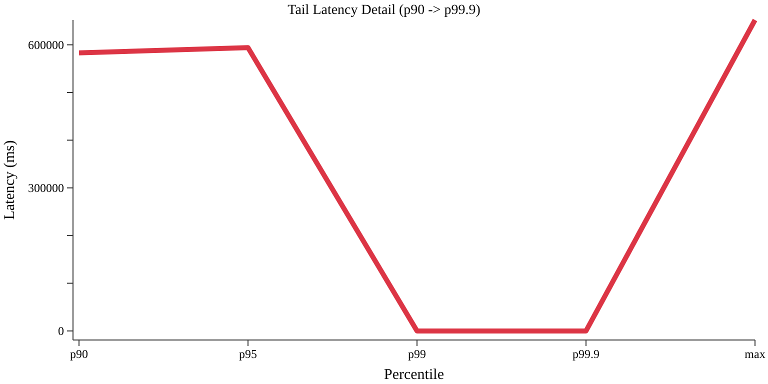  I want to click on x-tick-label: p99, so click(417, 354).